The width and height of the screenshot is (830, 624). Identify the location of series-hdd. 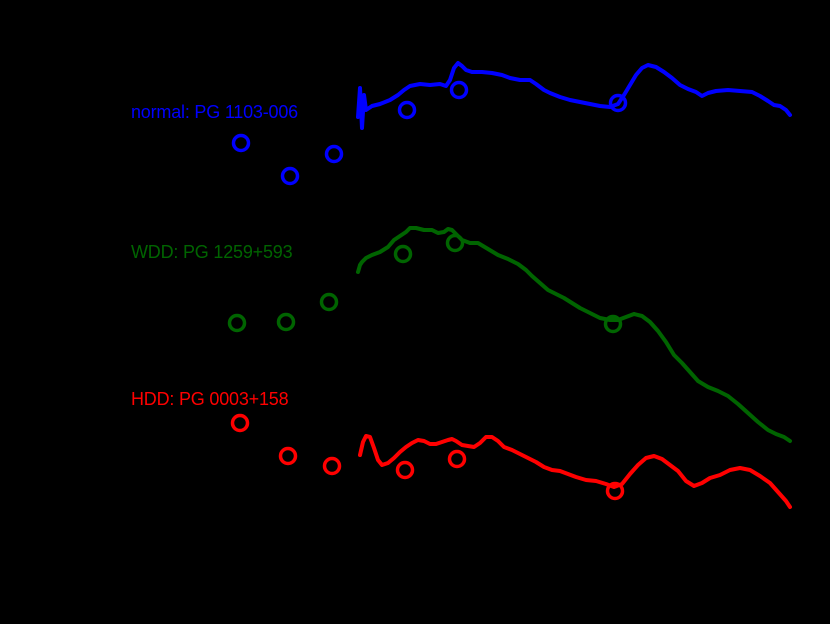
(511, 461).